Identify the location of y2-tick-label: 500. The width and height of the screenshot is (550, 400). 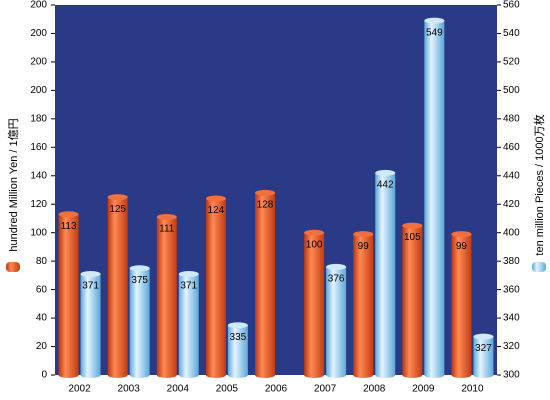
(511, 90).